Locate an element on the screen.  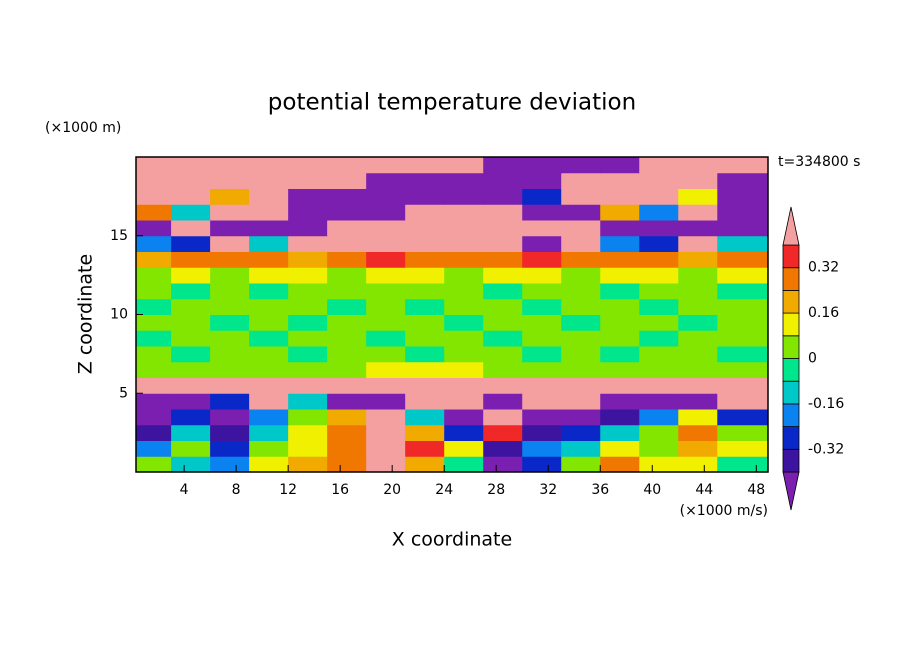
colorbar-label: -0.16 is located at coordinates (826, 404).